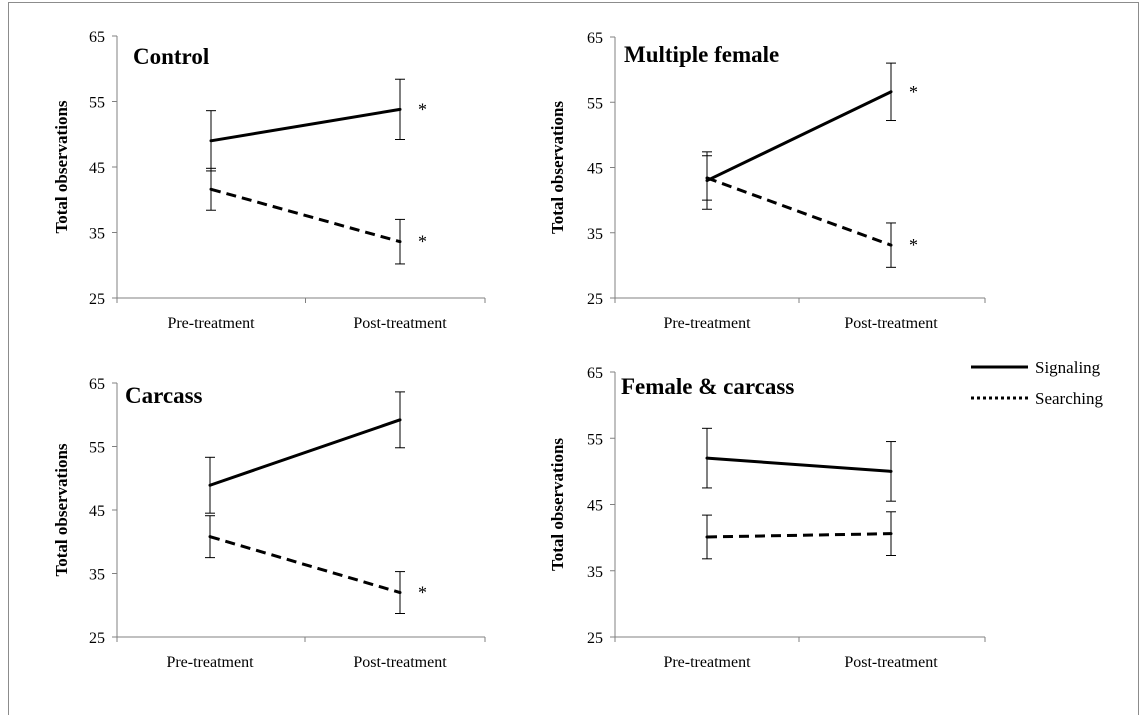 Image resolution: width=1143 pixels, height=717 pixels. I want to click on legend-label-searching: Searching, so click(1069, 398).